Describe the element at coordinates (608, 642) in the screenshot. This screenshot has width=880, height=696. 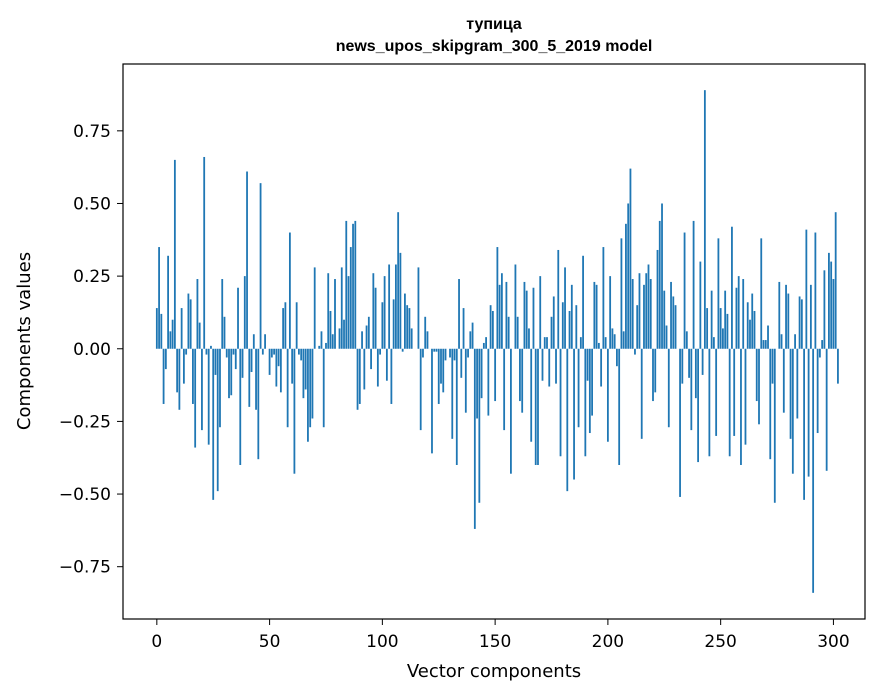
I see `x-tick-label-4: 200` at that location.